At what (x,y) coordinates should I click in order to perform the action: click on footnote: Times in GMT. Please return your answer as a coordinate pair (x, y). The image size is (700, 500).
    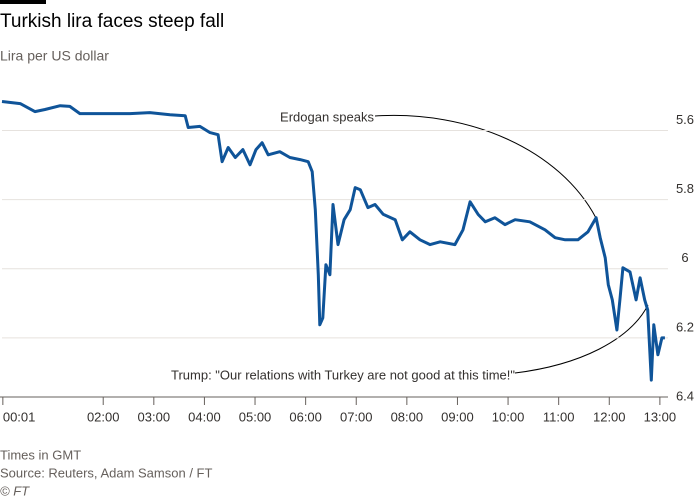
    Looking at the image, I should click on (40, 454).